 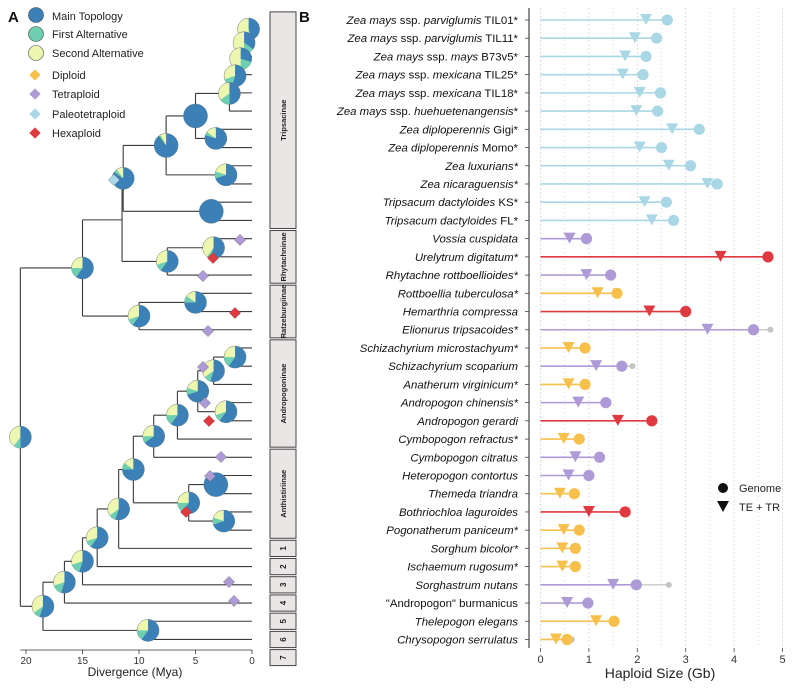 I want to click on species-label-part: Ischaemum rugosum*, so click(x=462, y=568).